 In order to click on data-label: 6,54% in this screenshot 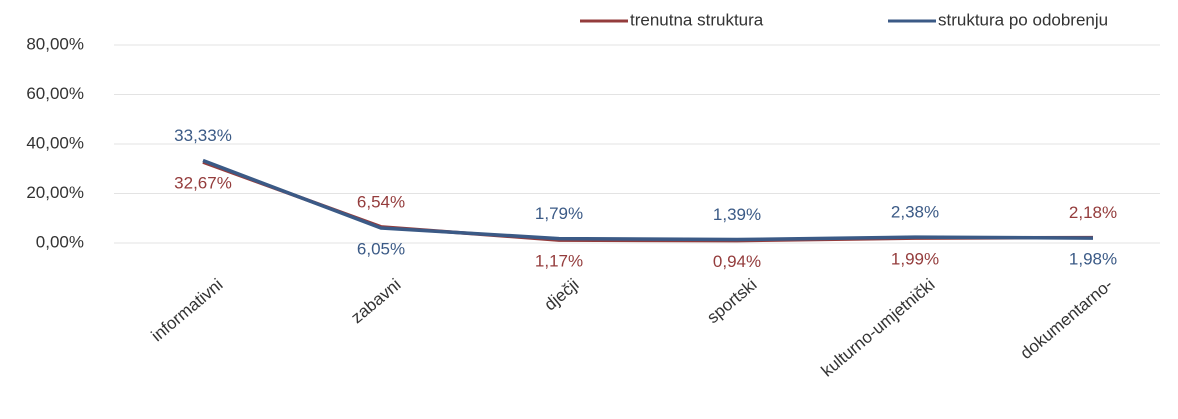, I will do `click(381, 201)`.